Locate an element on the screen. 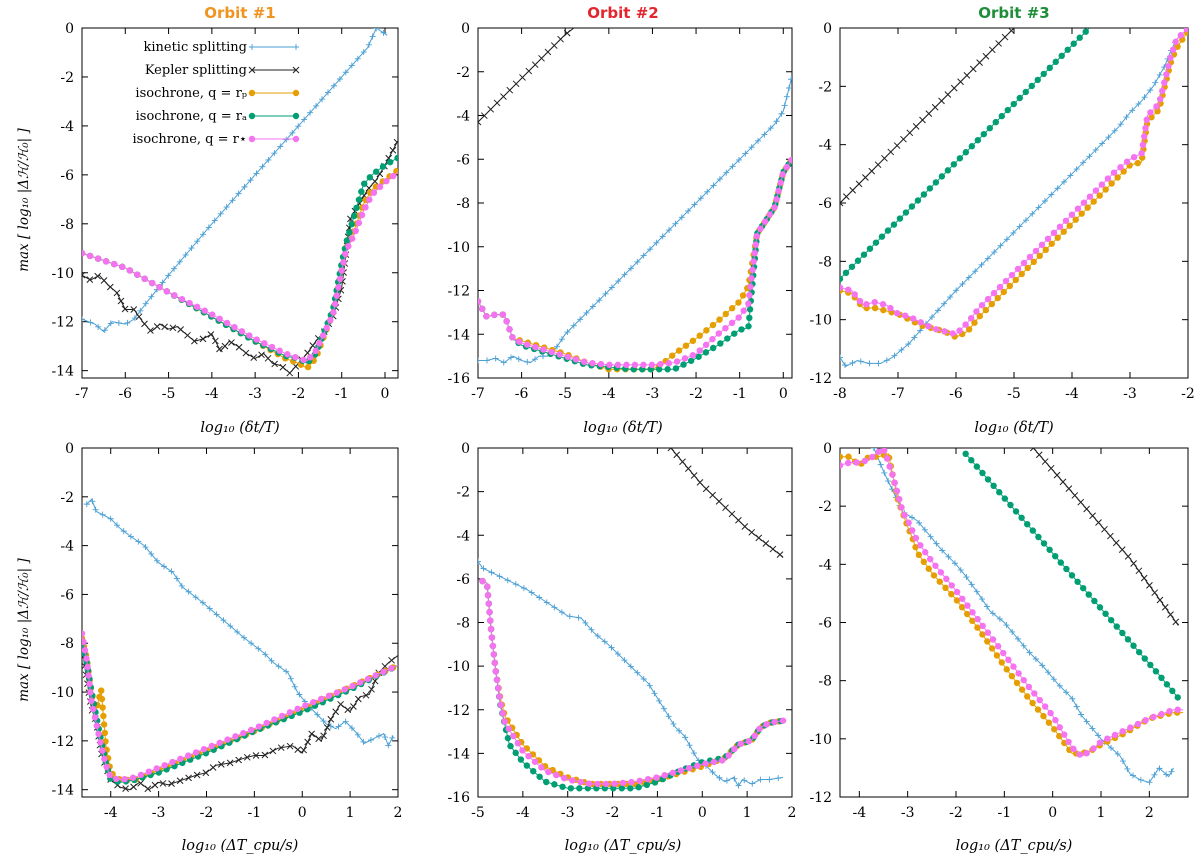 This screenshot has height=857, width=1200. series-line-kinetic is located at coordinates (631, 674).